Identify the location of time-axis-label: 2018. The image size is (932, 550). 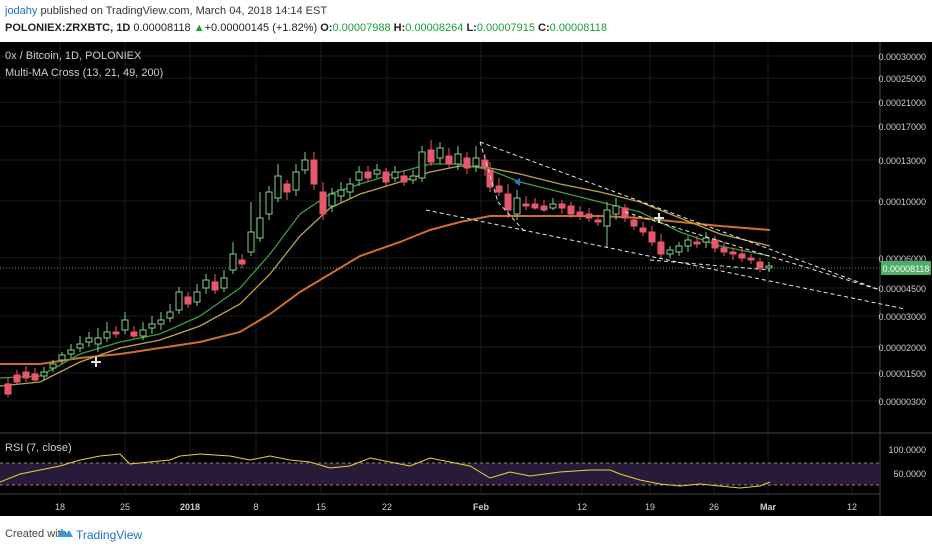
(190, 507).